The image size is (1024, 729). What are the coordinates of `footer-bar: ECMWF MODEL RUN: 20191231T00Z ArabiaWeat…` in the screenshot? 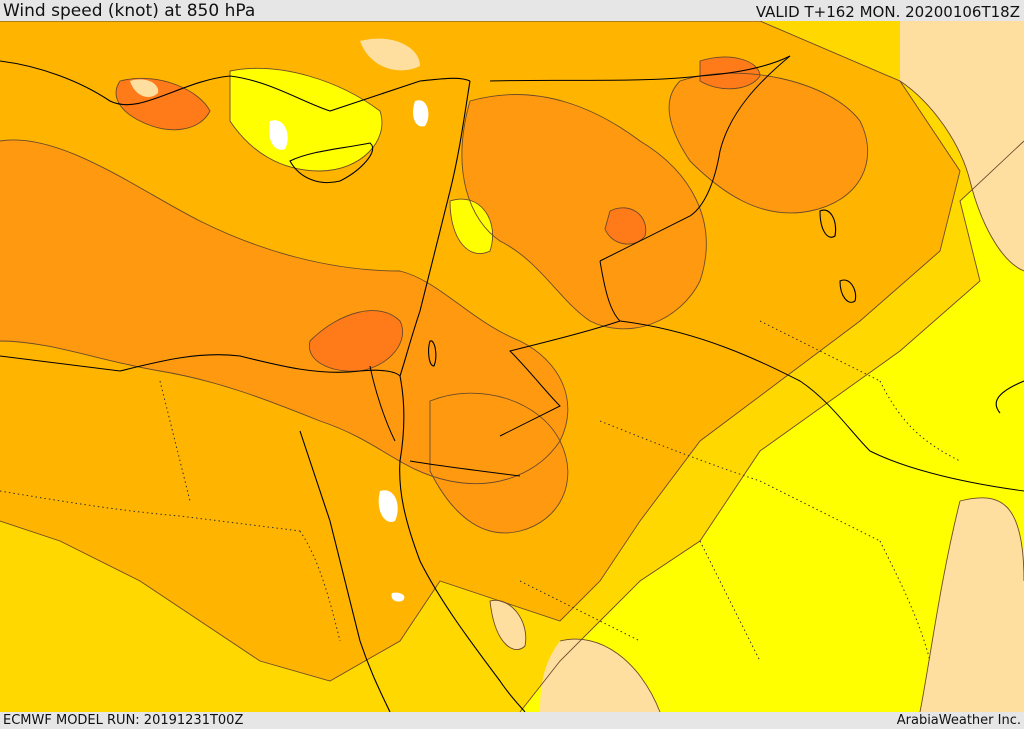 It's located at (512, 720).